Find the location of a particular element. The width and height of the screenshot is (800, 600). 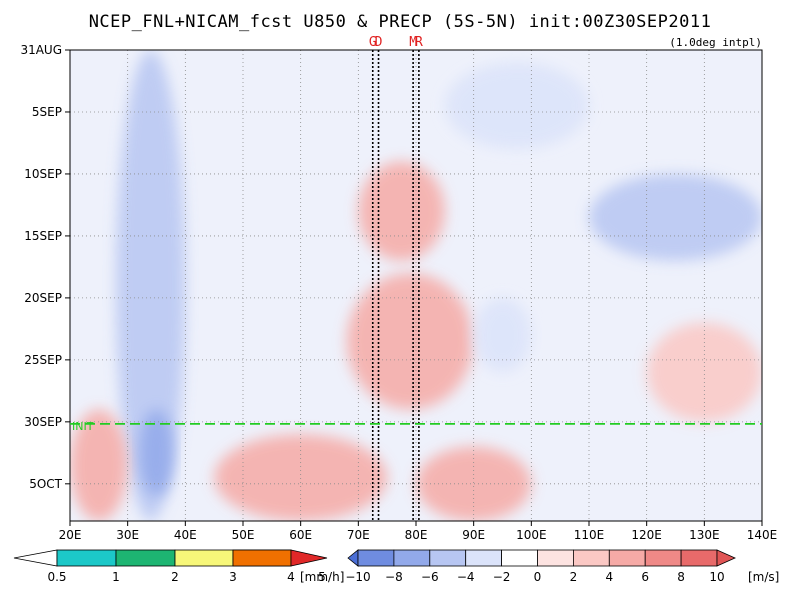

init-label: INIT is located at coordinates (83, 426).